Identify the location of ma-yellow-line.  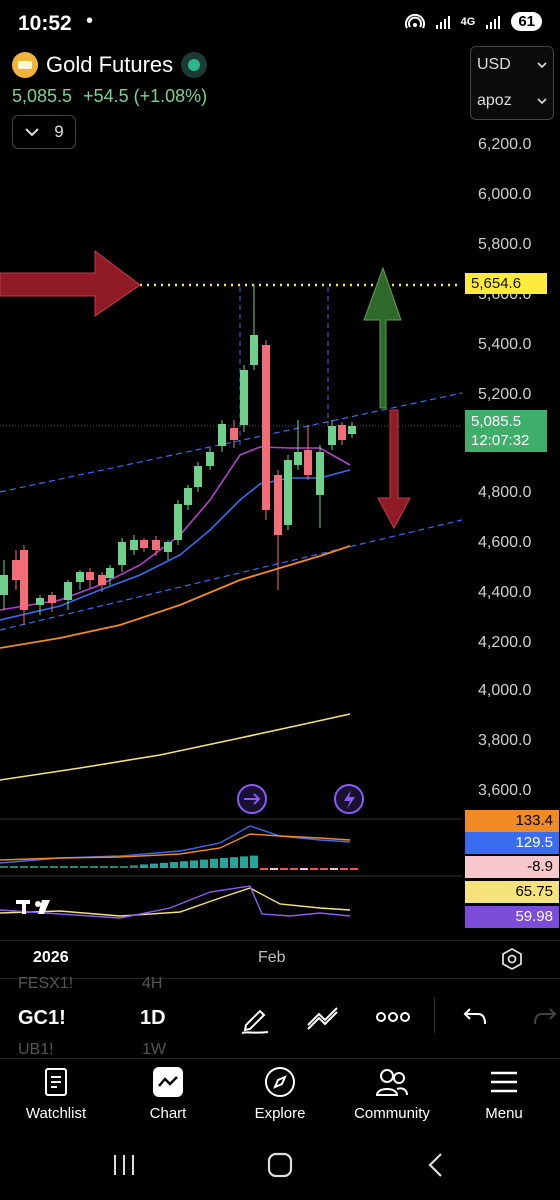
(175, 747).